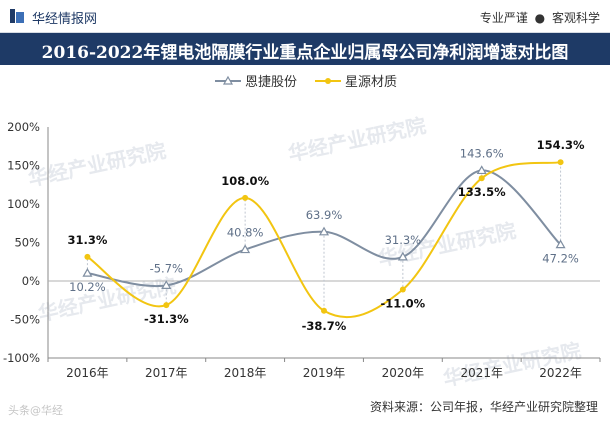  I want to click on x-tick-label: 2020年, so click(403, 373).